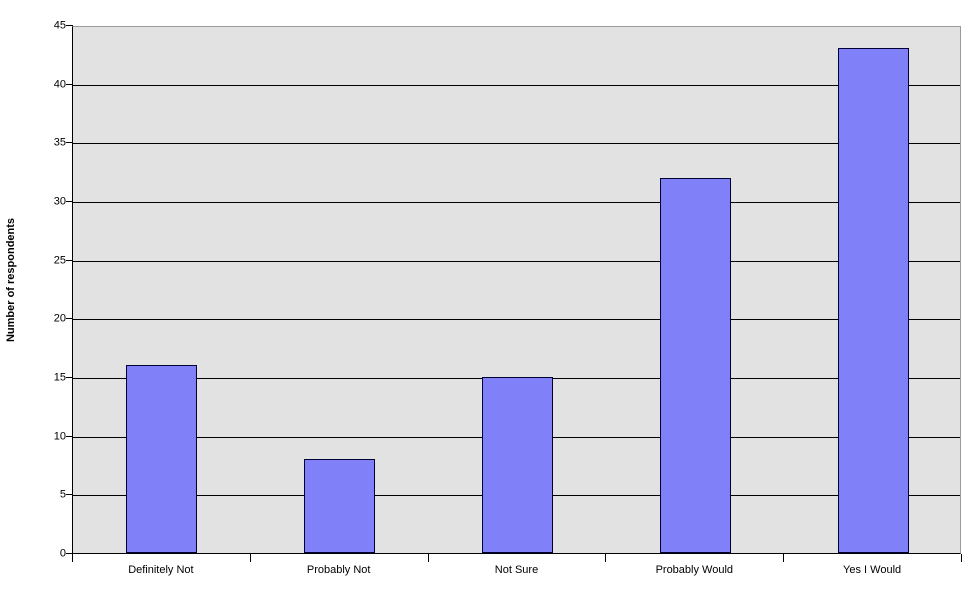  What do you see at coordinates (872, 570) in the screenshot?
I see `x-tick-label: Yes I Would` at bounding box center [872, 570].